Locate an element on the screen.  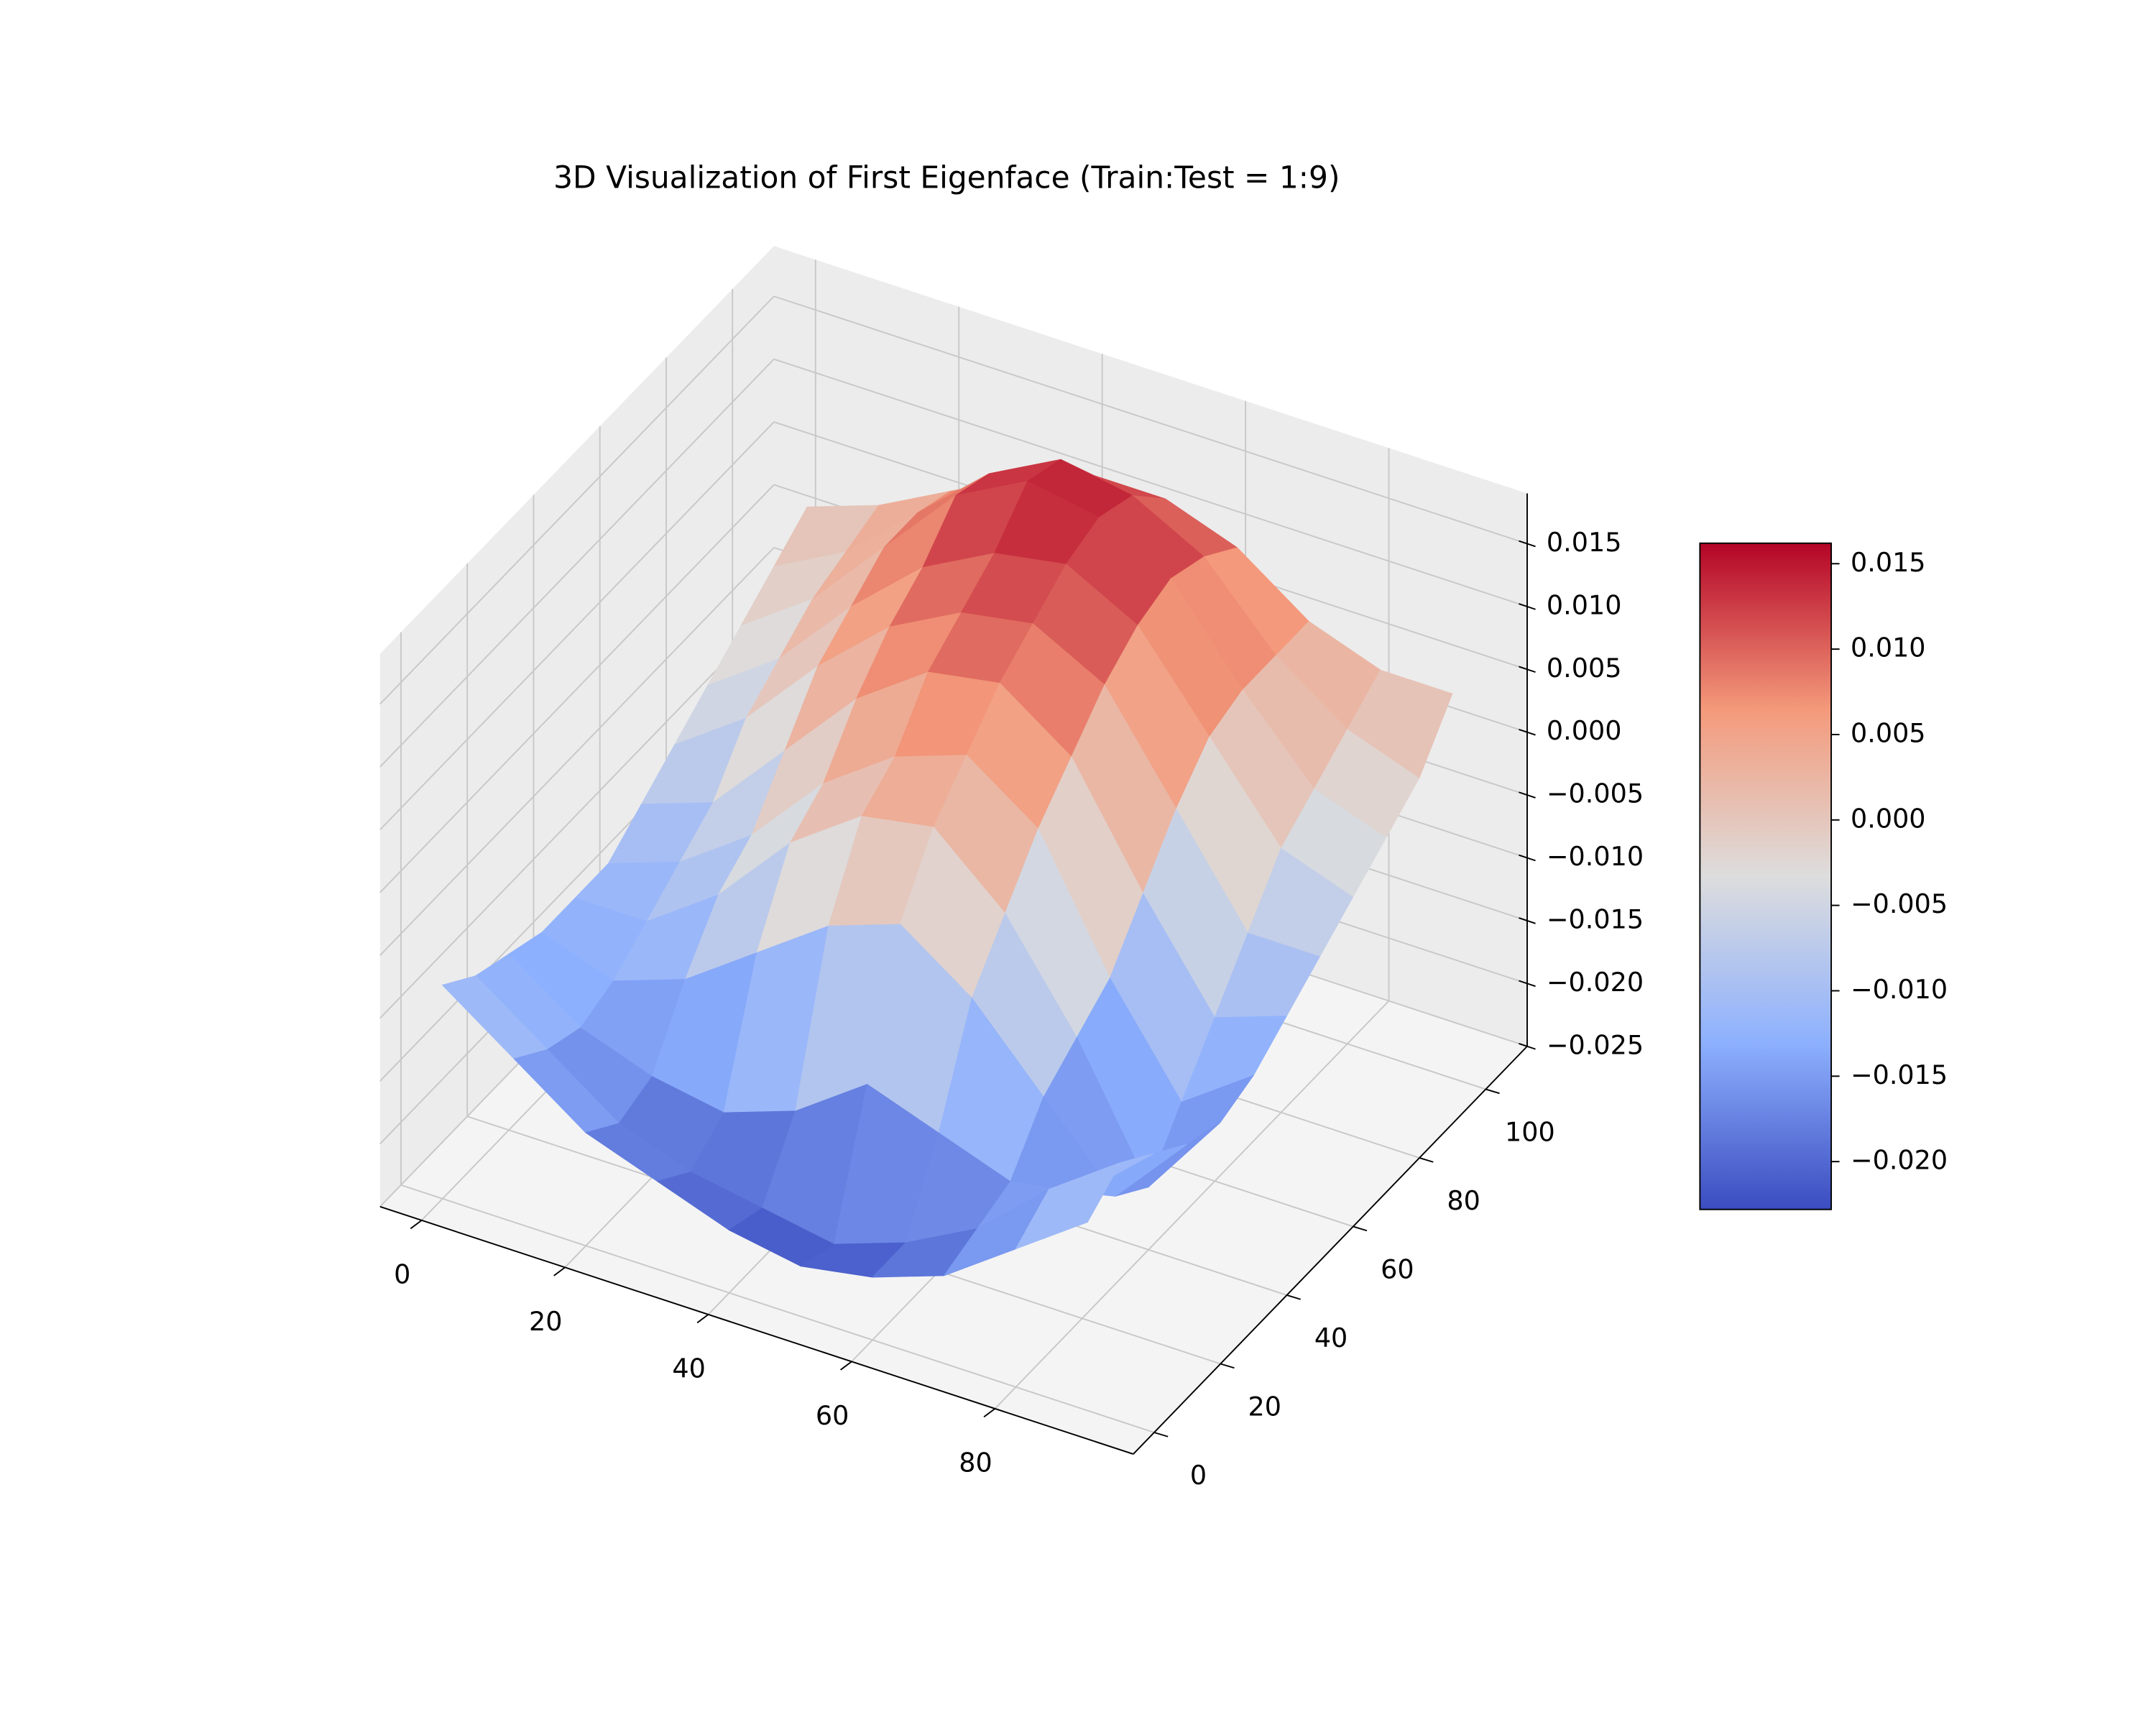
z-tick-label: 0.015 is located at coordinates (1585, 542).